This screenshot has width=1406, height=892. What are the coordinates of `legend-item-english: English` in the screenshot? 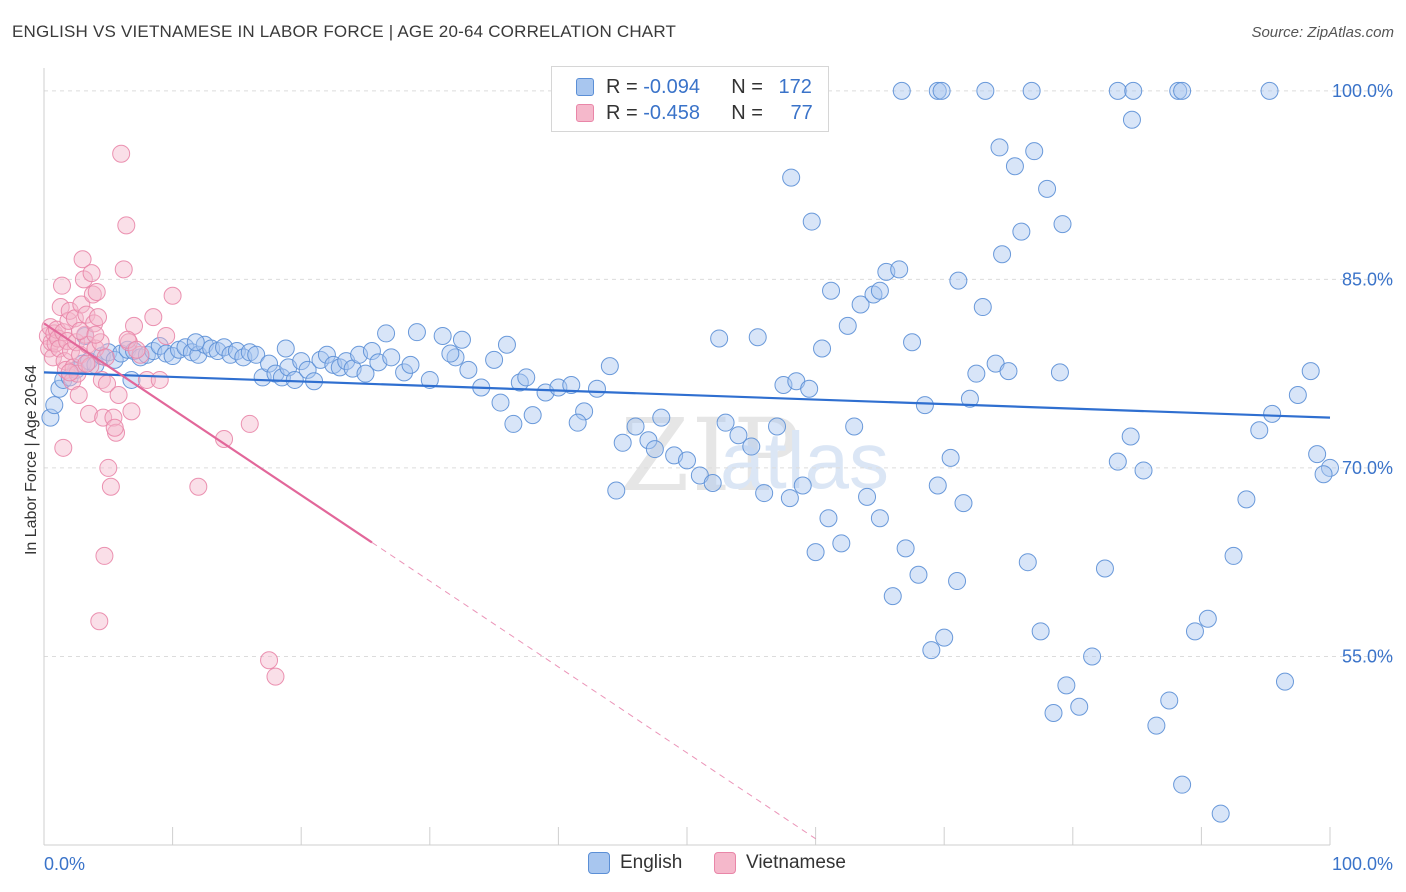 It's located at (635, 863).